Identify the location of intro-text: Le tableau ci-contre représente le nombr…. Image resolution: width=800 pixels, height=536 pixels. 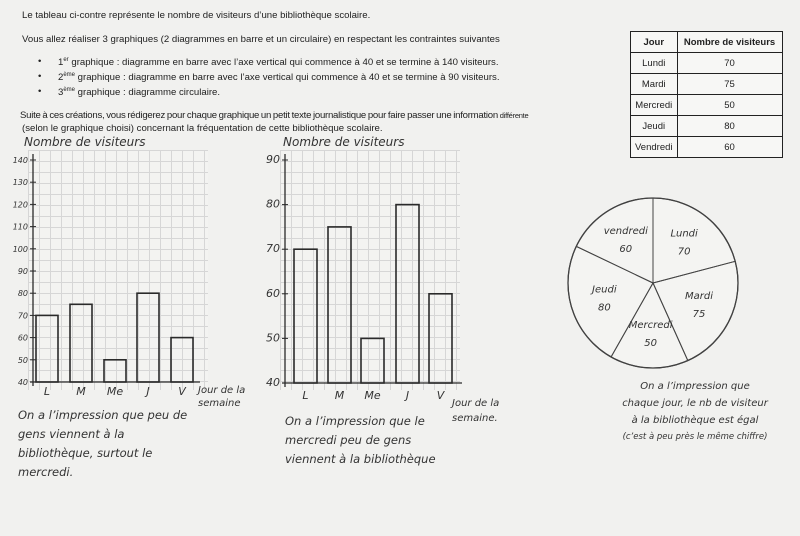
(196, 15).